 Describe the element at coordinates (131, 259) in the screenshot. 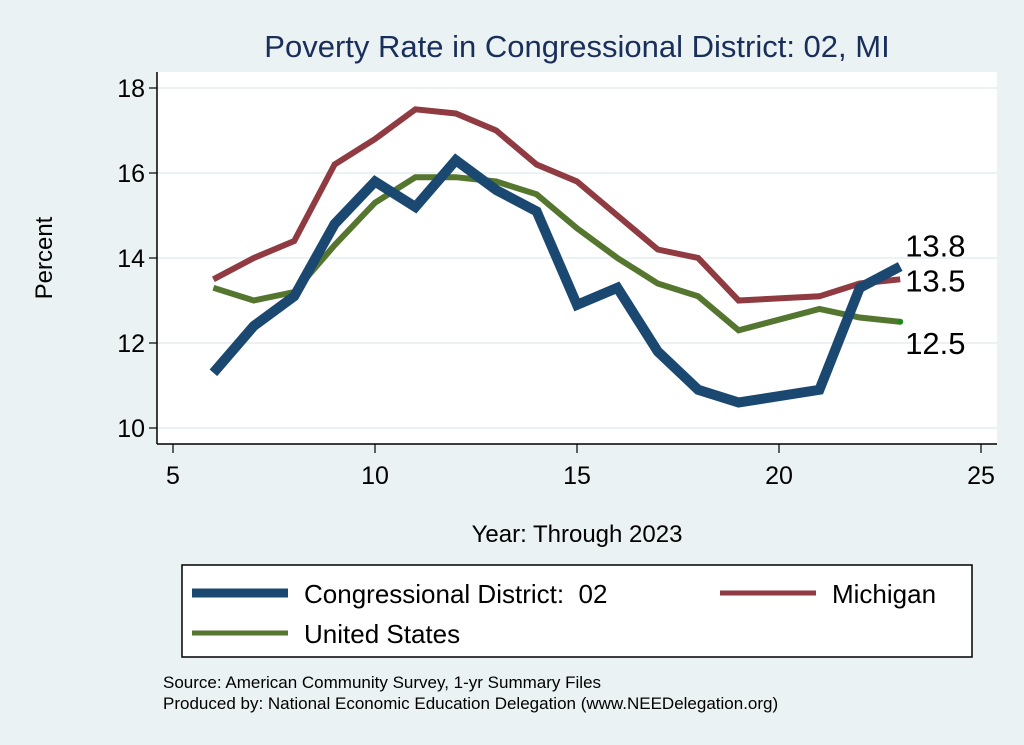

I see `y-tick-label: 14` at that location.